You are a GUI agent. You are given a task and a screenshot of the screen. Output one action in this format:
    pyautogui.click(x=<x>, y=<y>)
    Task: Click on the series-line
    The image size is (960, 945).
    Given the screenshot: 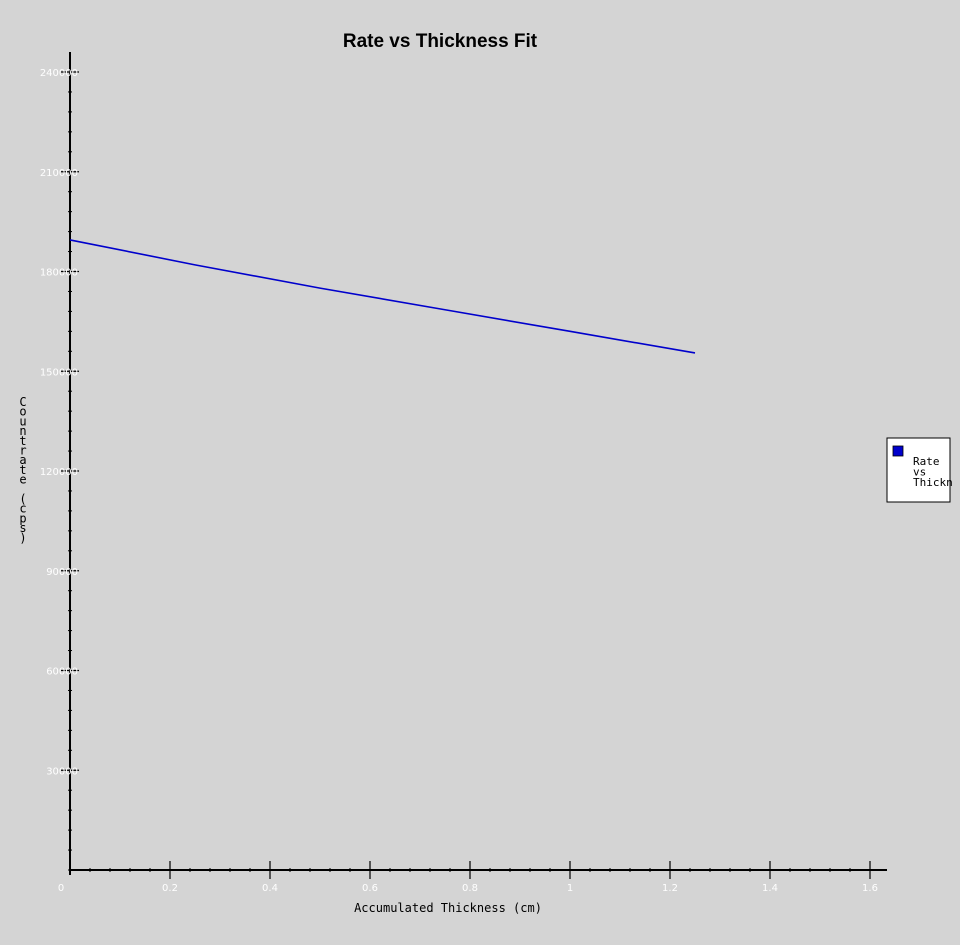 What is the action you would take?
    pyautogui.click(x=382, y=296)
    